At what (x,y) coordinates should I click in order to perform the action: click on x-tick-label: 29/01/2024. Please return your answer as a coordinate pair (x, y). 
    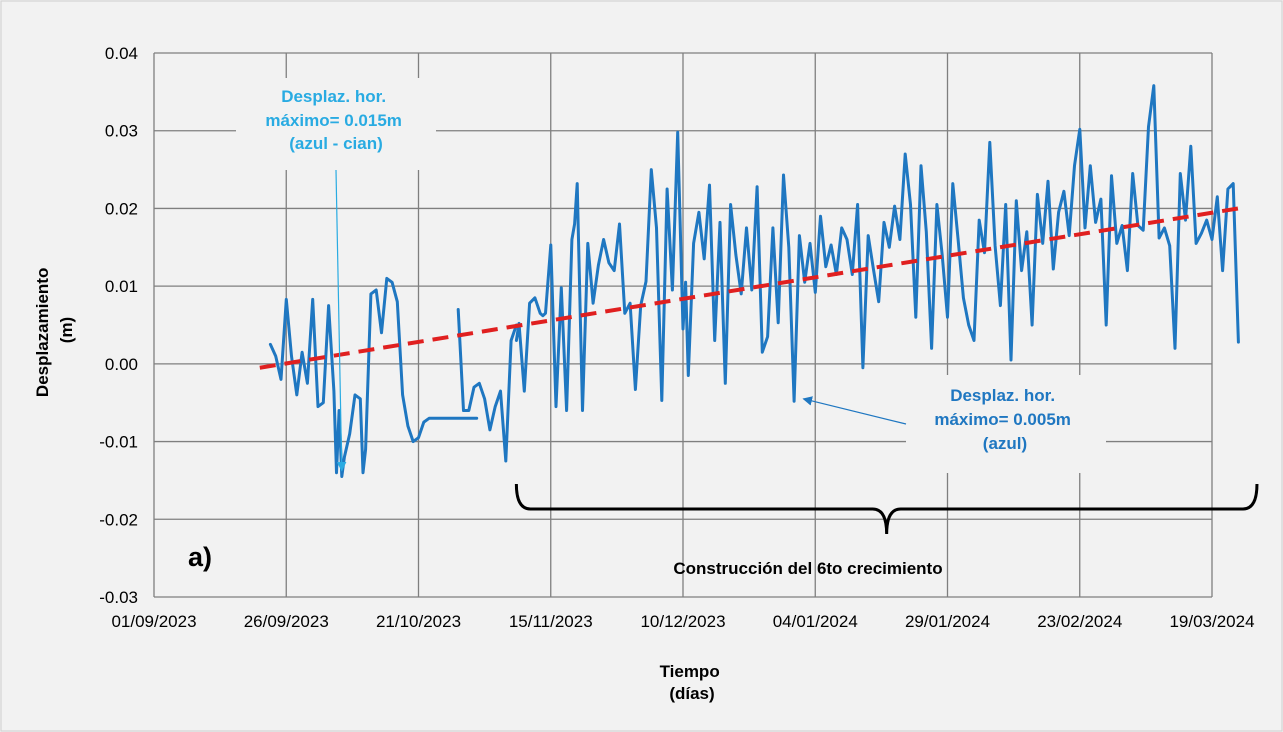
    Looking at the image, I should click on (947, 621).